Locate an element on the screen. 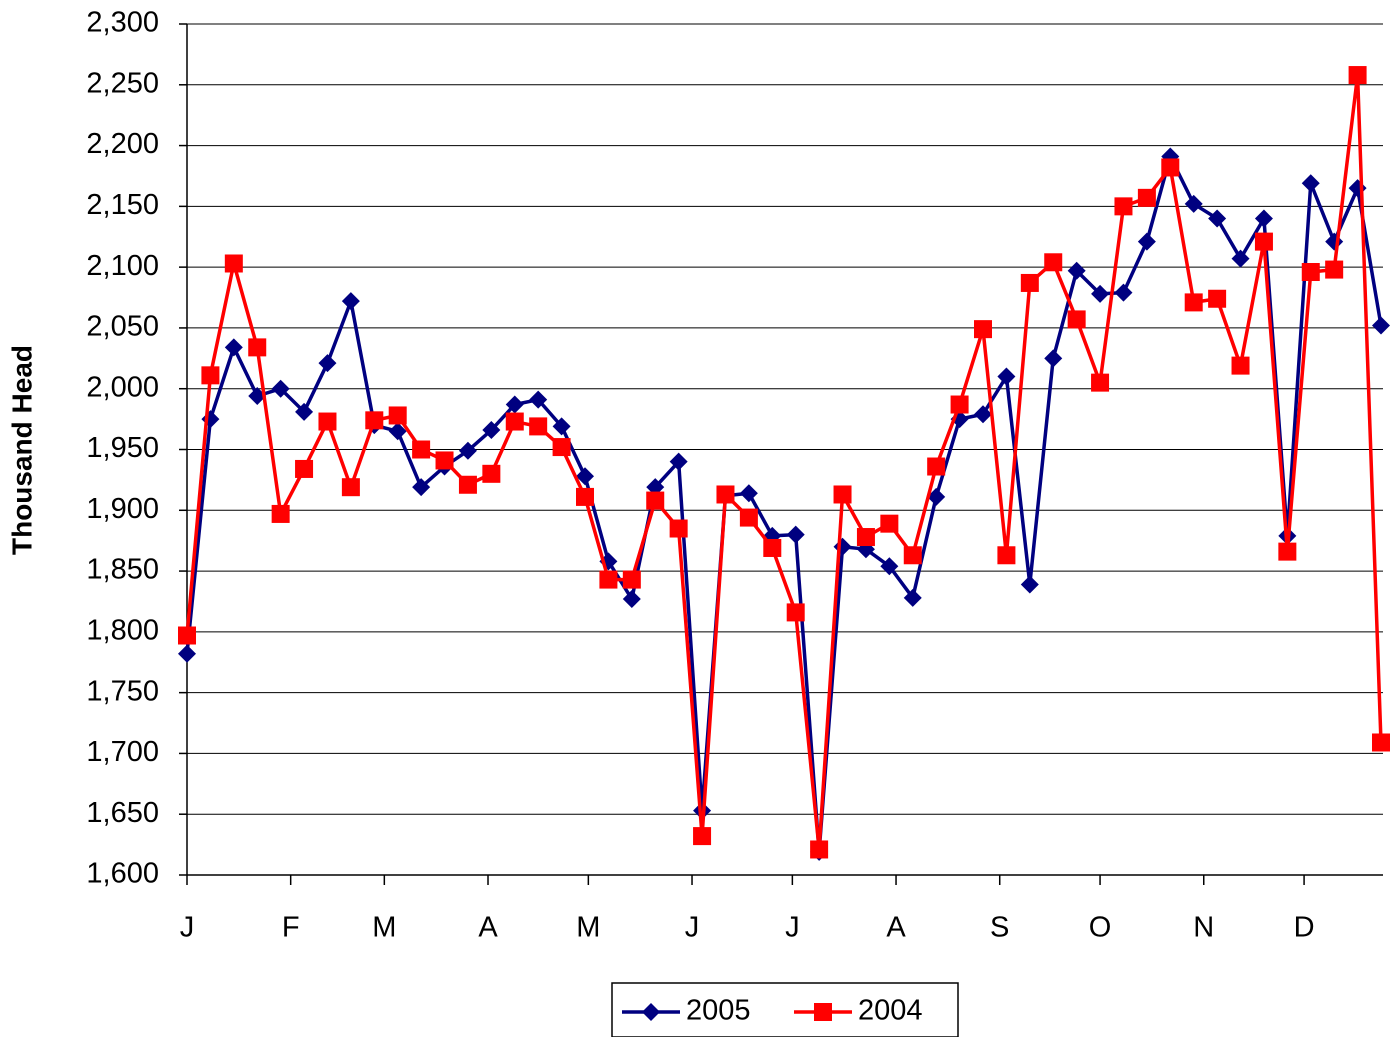 This screenshot has width=1393, height=1037. y-axis-title: Thousand Head is located at coordinates (21, 450).